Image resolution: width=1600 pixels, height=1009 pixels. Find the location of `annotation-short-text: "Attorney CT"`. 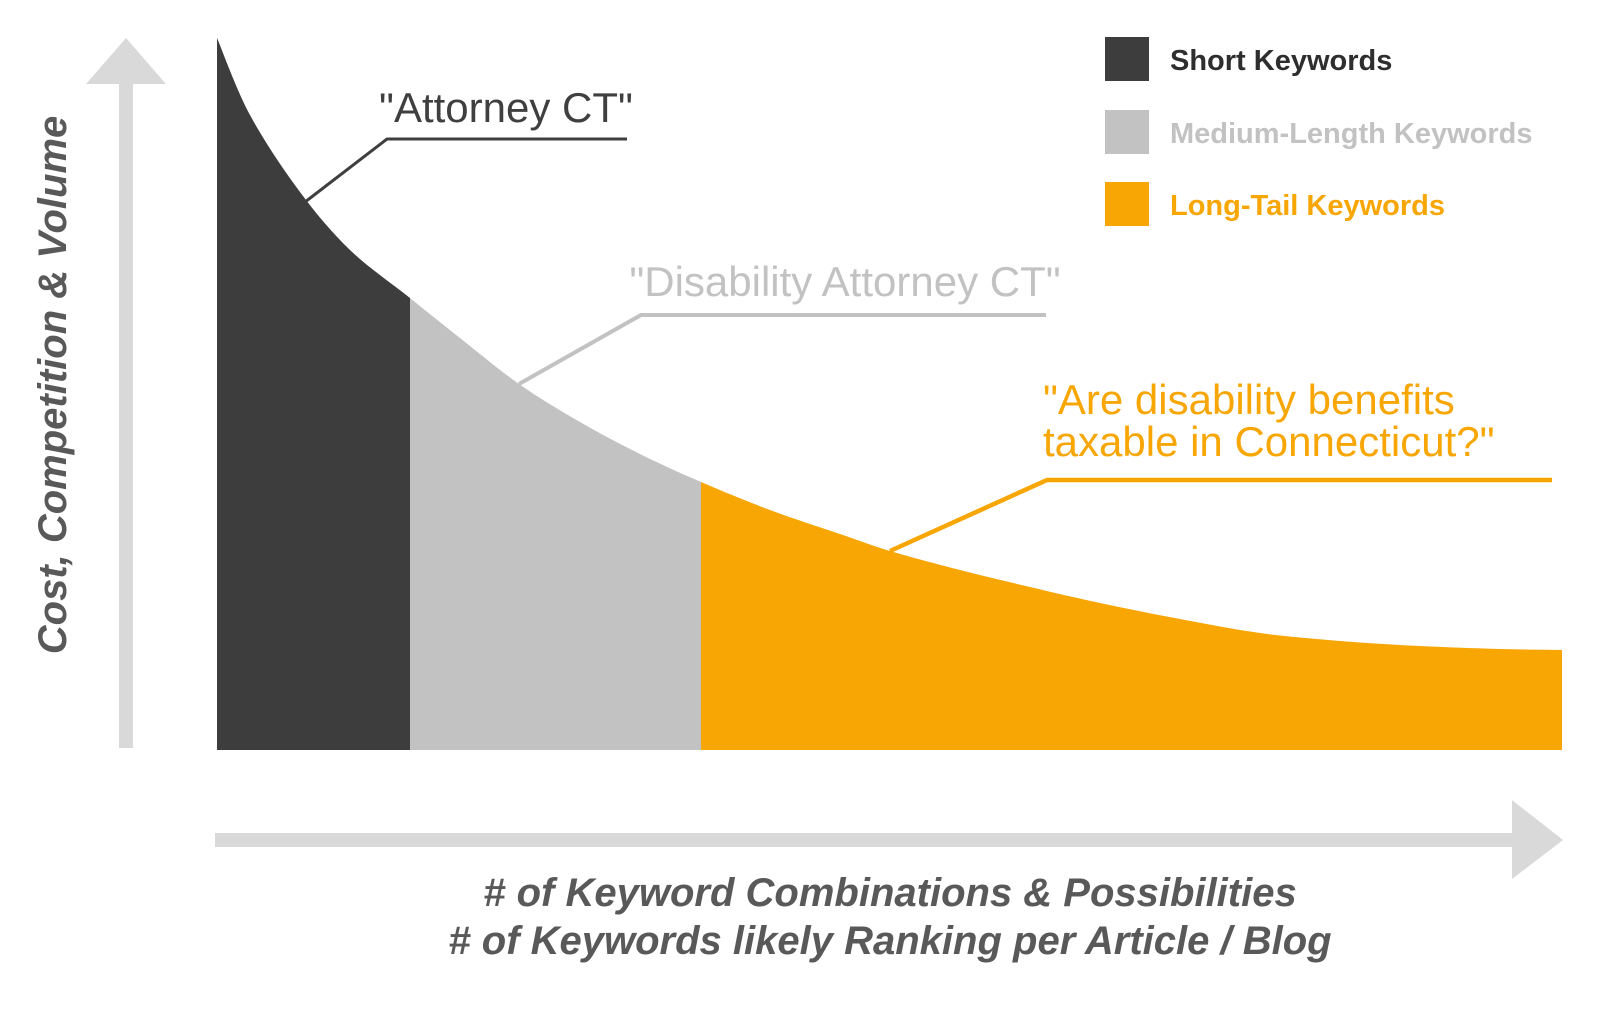

annotation-short-text: "Attorney CT" is located at coordinates (506, 107).